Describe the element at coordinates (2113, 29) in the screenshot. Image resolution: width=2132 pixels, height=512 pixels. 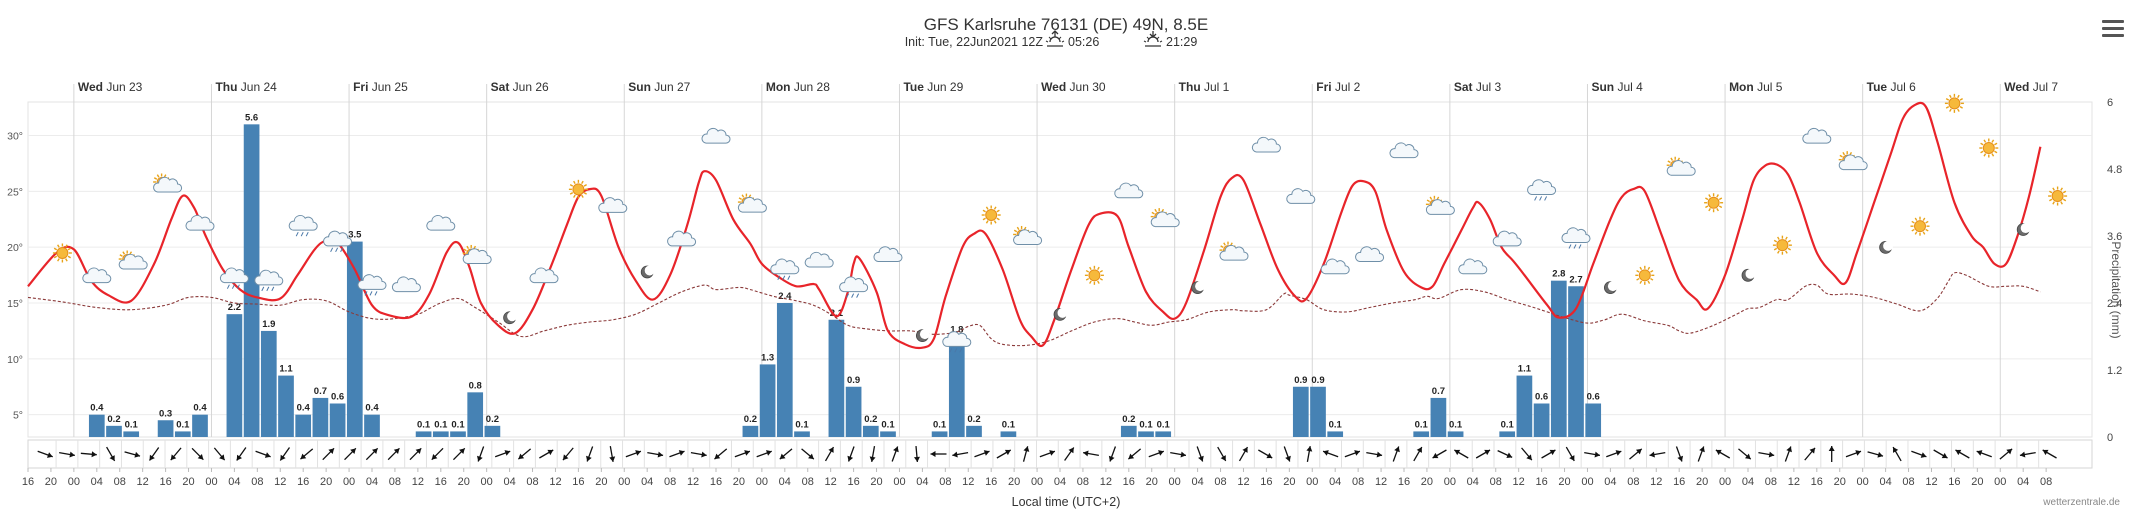
I see `chart-menu-button` at that location.